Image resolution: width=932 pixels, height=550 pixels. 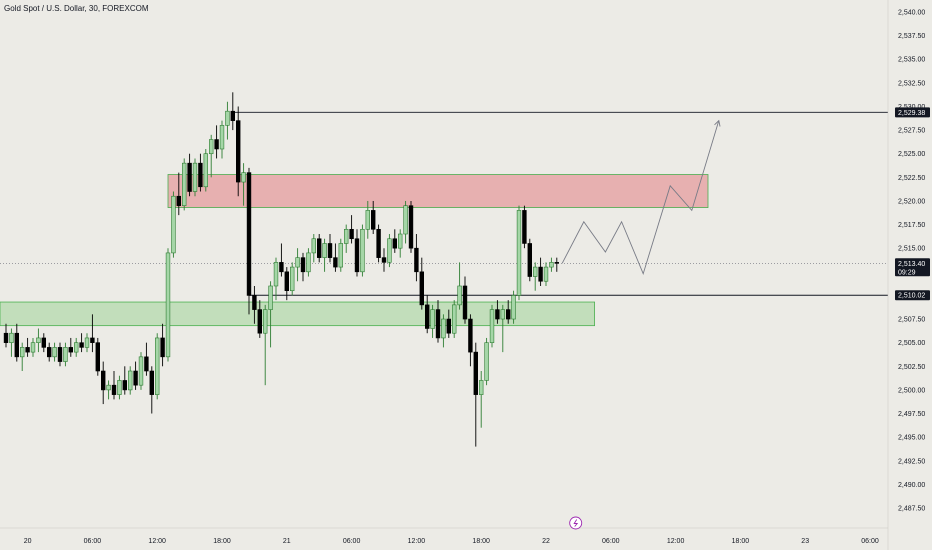 What do you see at coordinates (717, 123) in the screenshot?
I see `projection-arrowhead` at bounding box center [717, 123].